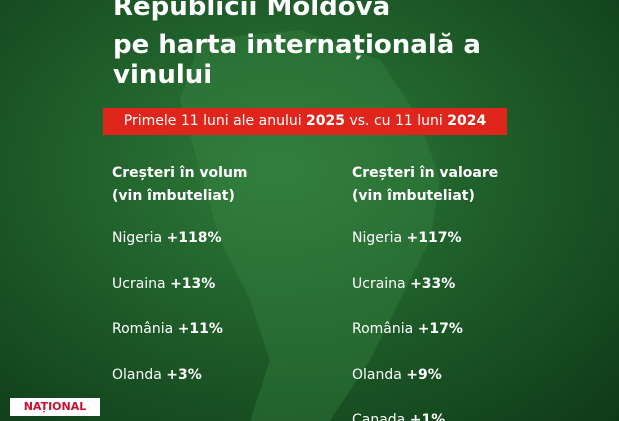 Image resolution: width=619 pixels, height=421 pixels. What do you see at coordinates (396, 121) in the screenshot?
I see `banner-text: vs. cu 11 luni` at bounding box center [396, 121].